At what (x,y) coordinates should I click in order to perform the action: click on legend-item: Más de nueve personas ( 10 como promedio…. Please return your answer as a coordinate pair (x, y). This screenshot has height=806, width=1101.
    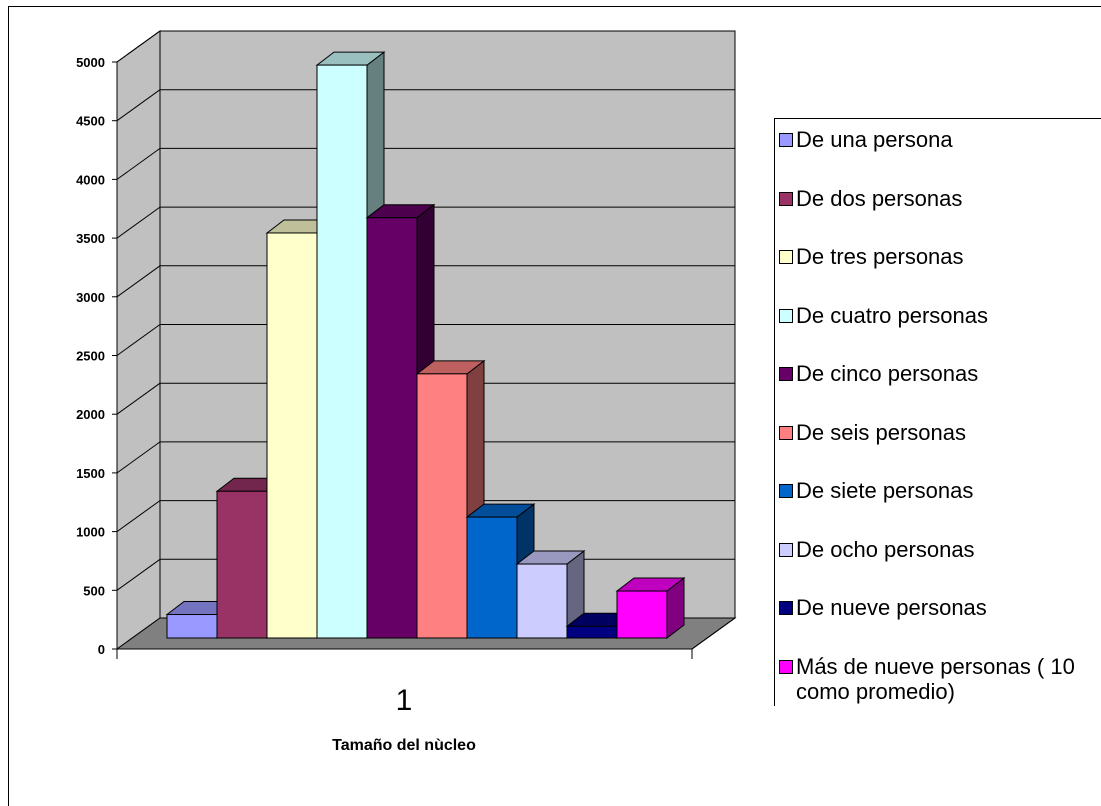
    Looking at the image, I should click on (927, 679).